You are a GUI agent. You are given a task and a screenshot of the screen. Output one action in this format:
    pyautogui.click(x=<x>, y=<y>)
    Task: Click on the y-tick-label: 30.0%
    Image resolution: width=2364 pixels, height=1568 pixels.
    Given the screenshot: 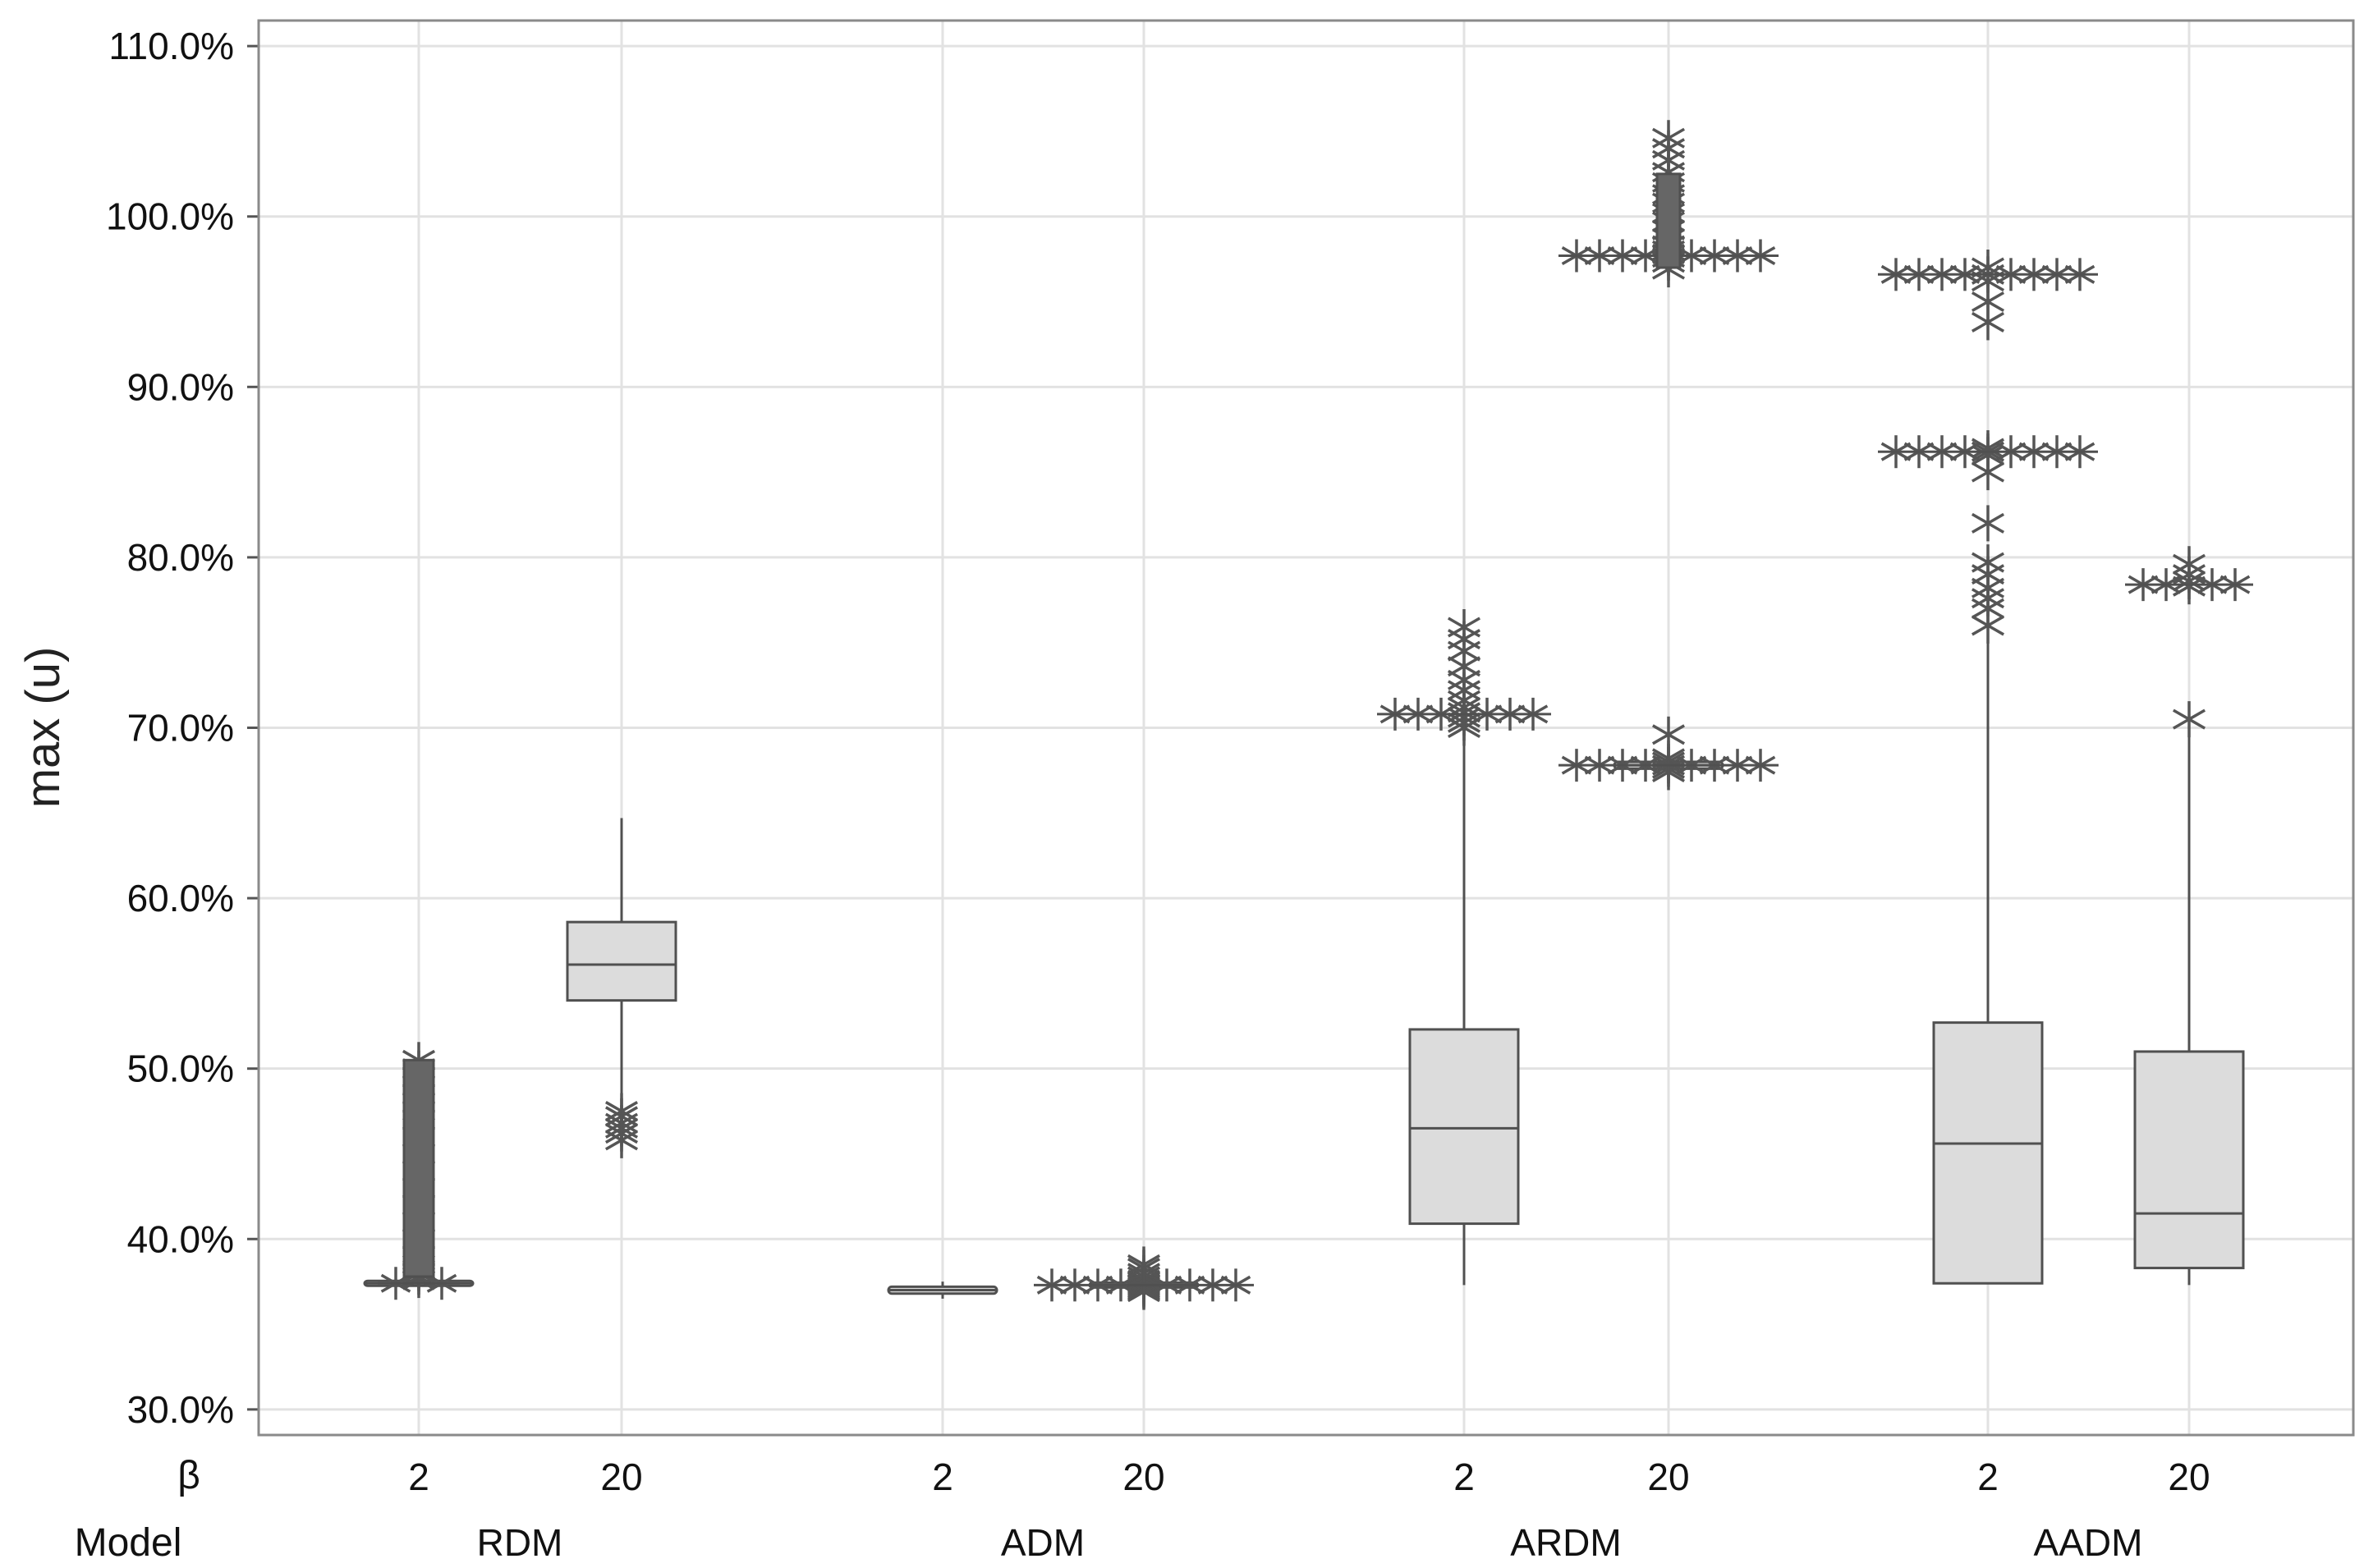 What is the action you would take?
    pyautogui.click(x=180, y=1409)
    